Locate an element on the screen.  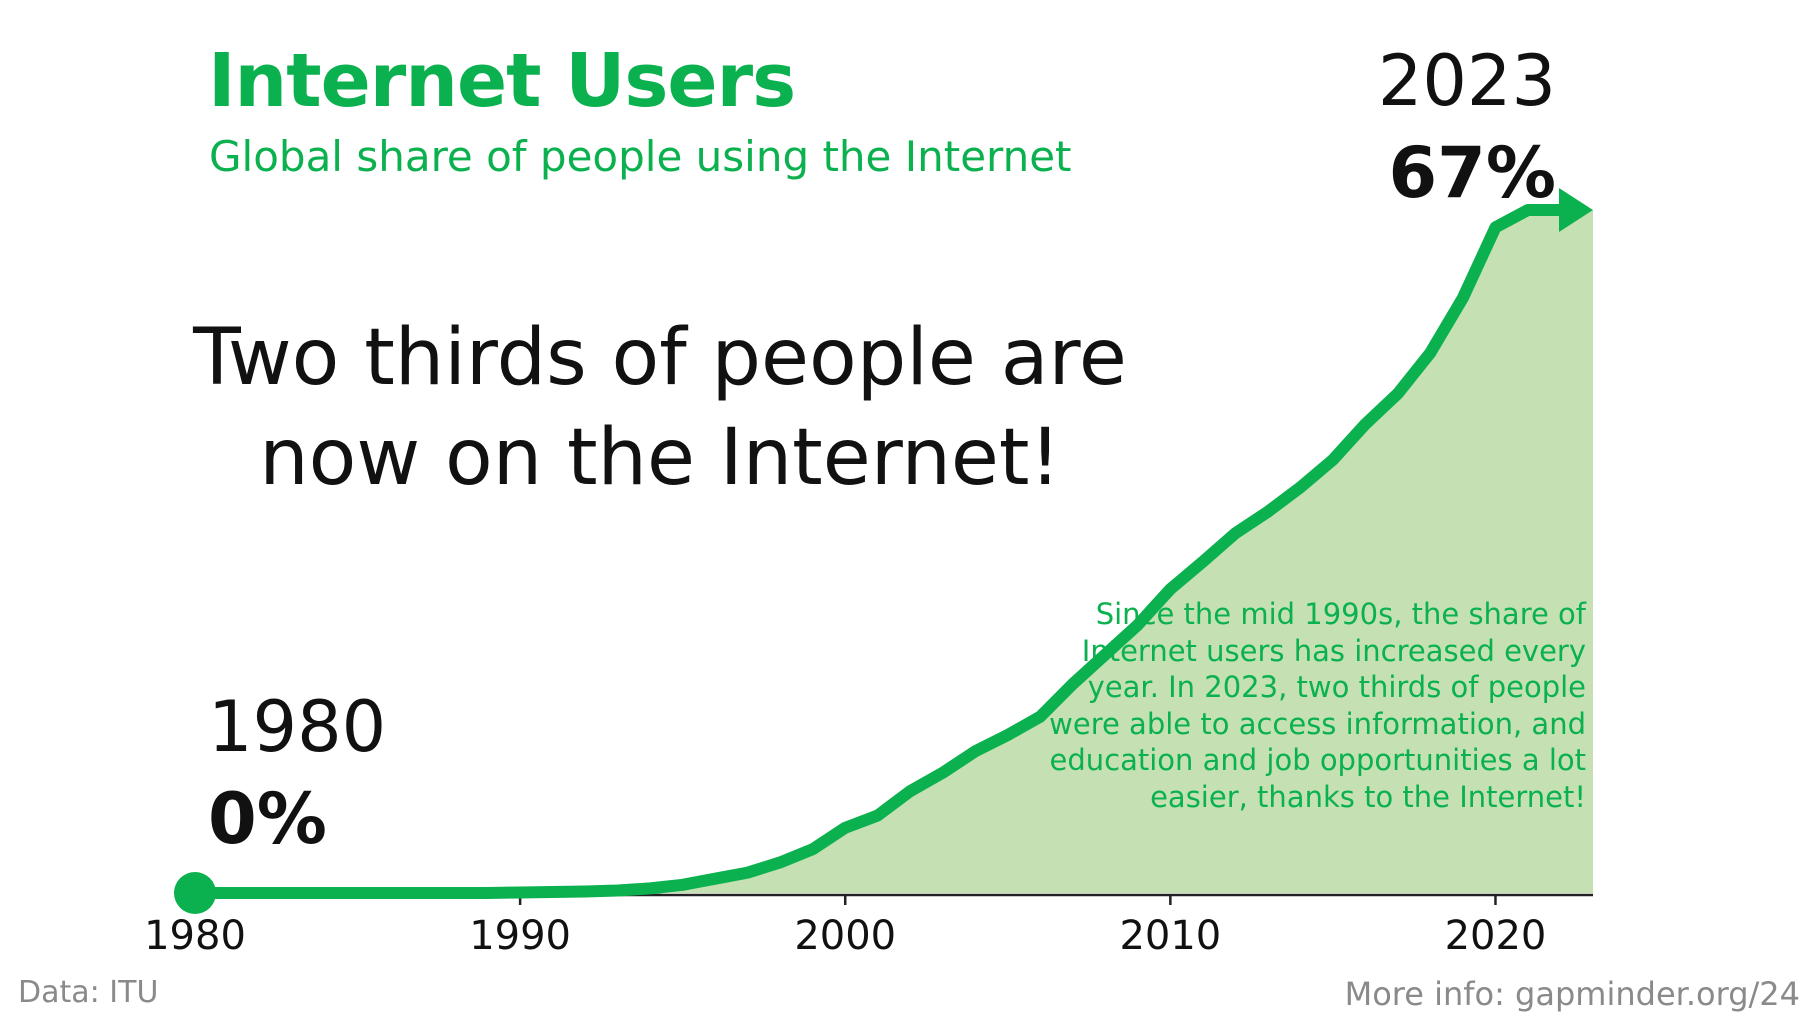
end-value-label: 67% is located at coordinates (1472, 173).